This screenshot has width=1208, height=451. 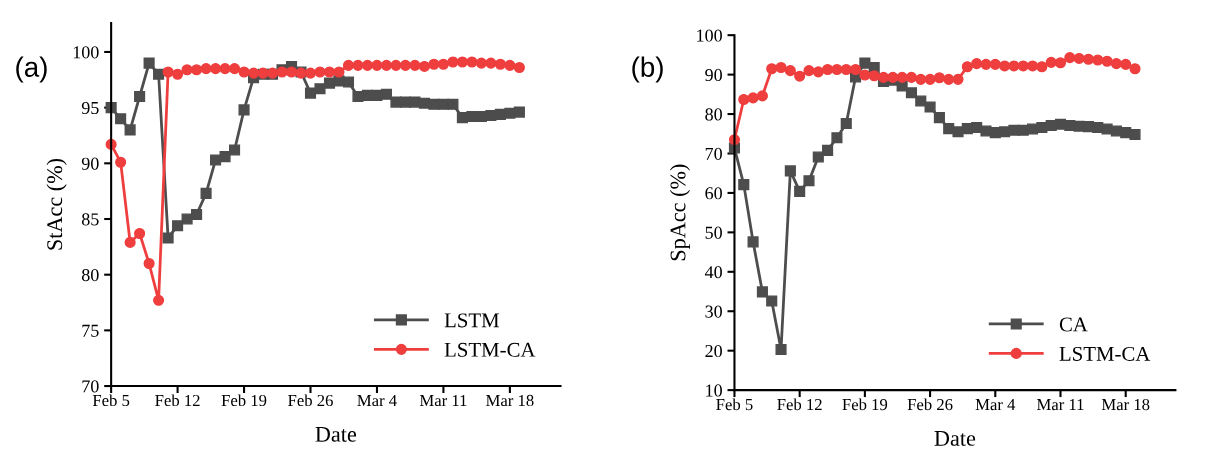 I want to click on y-axis-title: StAcc (%), so click(x=56, y=204).